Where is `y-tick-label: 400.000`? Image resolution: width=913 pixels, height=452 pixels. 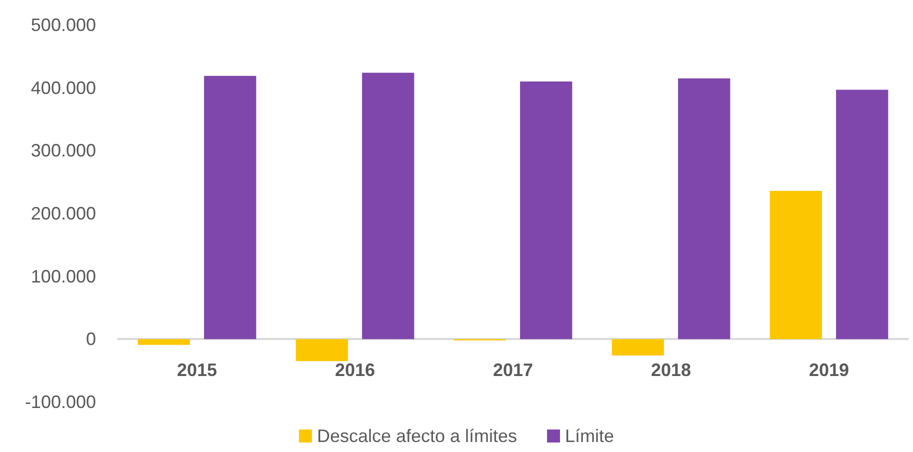 y-tick-label: 400.000 is located at coordinates (63, 88).